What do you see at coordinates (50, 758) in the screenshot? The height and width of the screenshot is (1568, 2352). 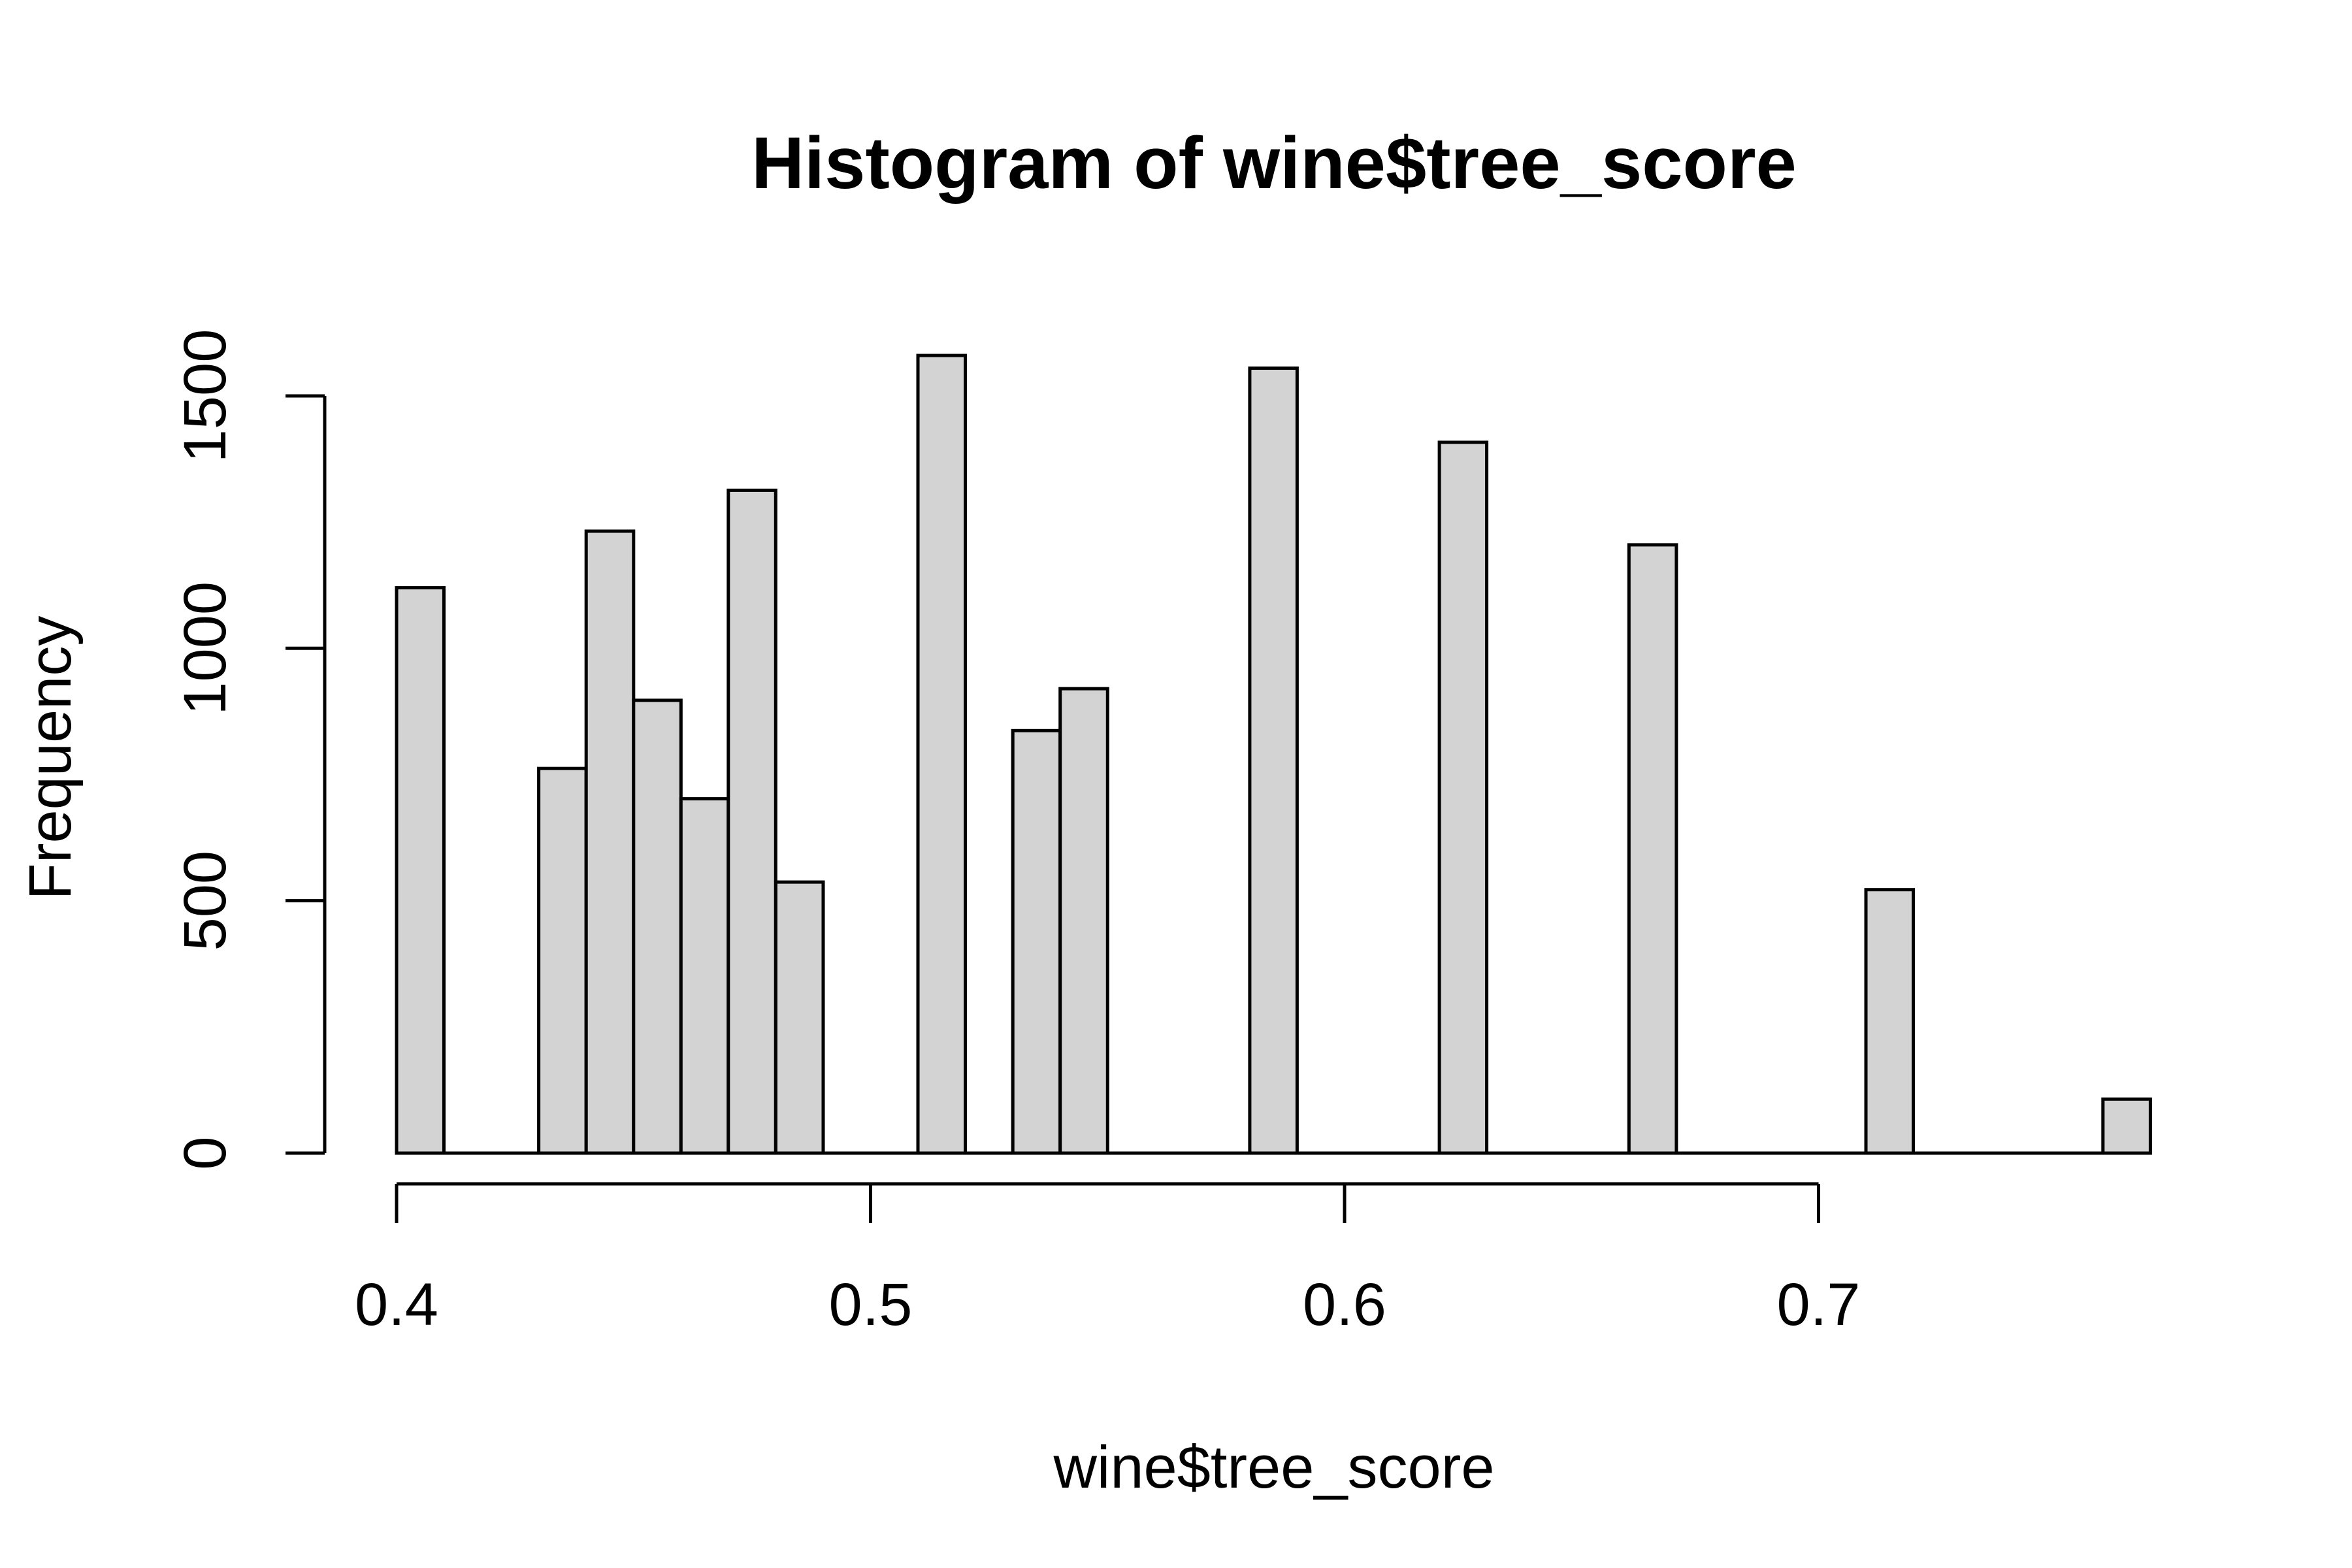 I see `y-axis-label: Frequency` at bounding box center [50, 758].